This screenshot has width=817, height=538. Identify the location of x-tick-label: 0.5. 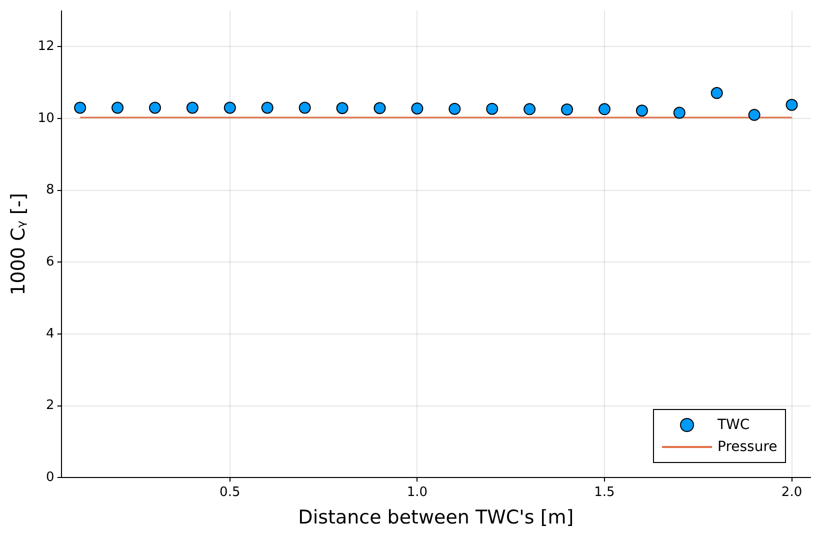
(230, 492).